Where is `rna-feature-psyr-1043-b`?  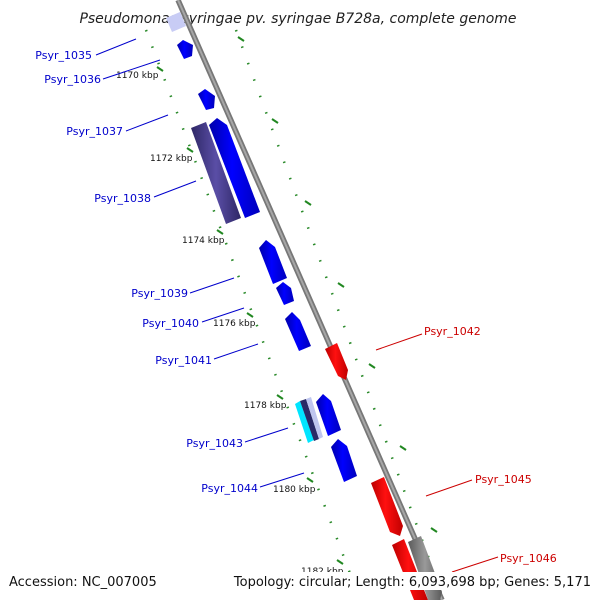
rna-feature-psyr-1043-b is located at coordinates (309, 420).